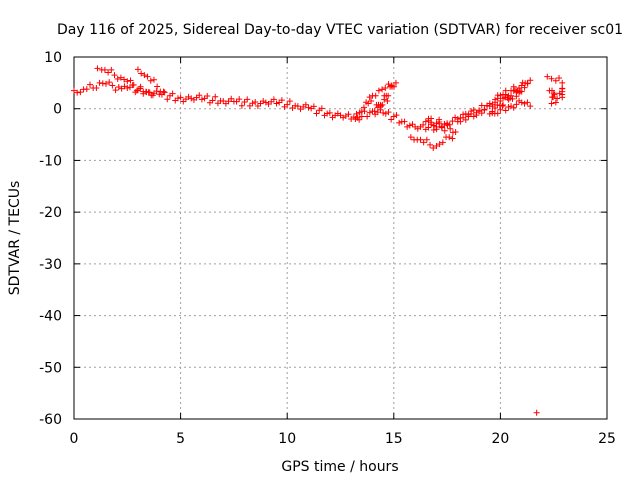 The image size is (640, 480). Describe the element at coordinates (500, 439) in the screenshot. I see `x-tick-label: 20` at that location.